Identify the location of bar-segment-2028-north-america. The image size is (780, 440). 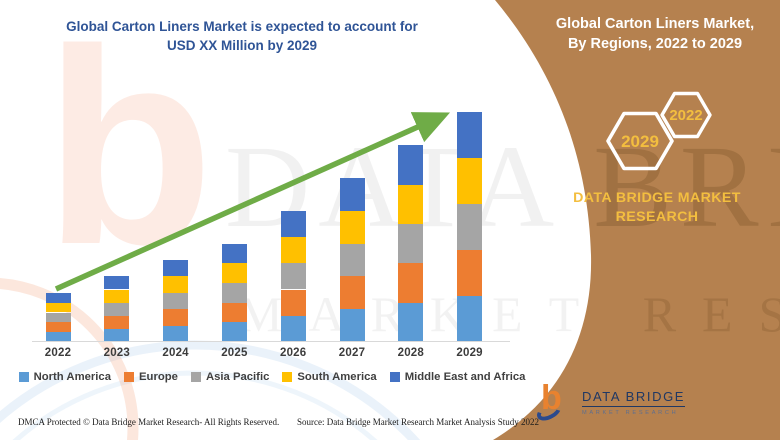
(411, 322).